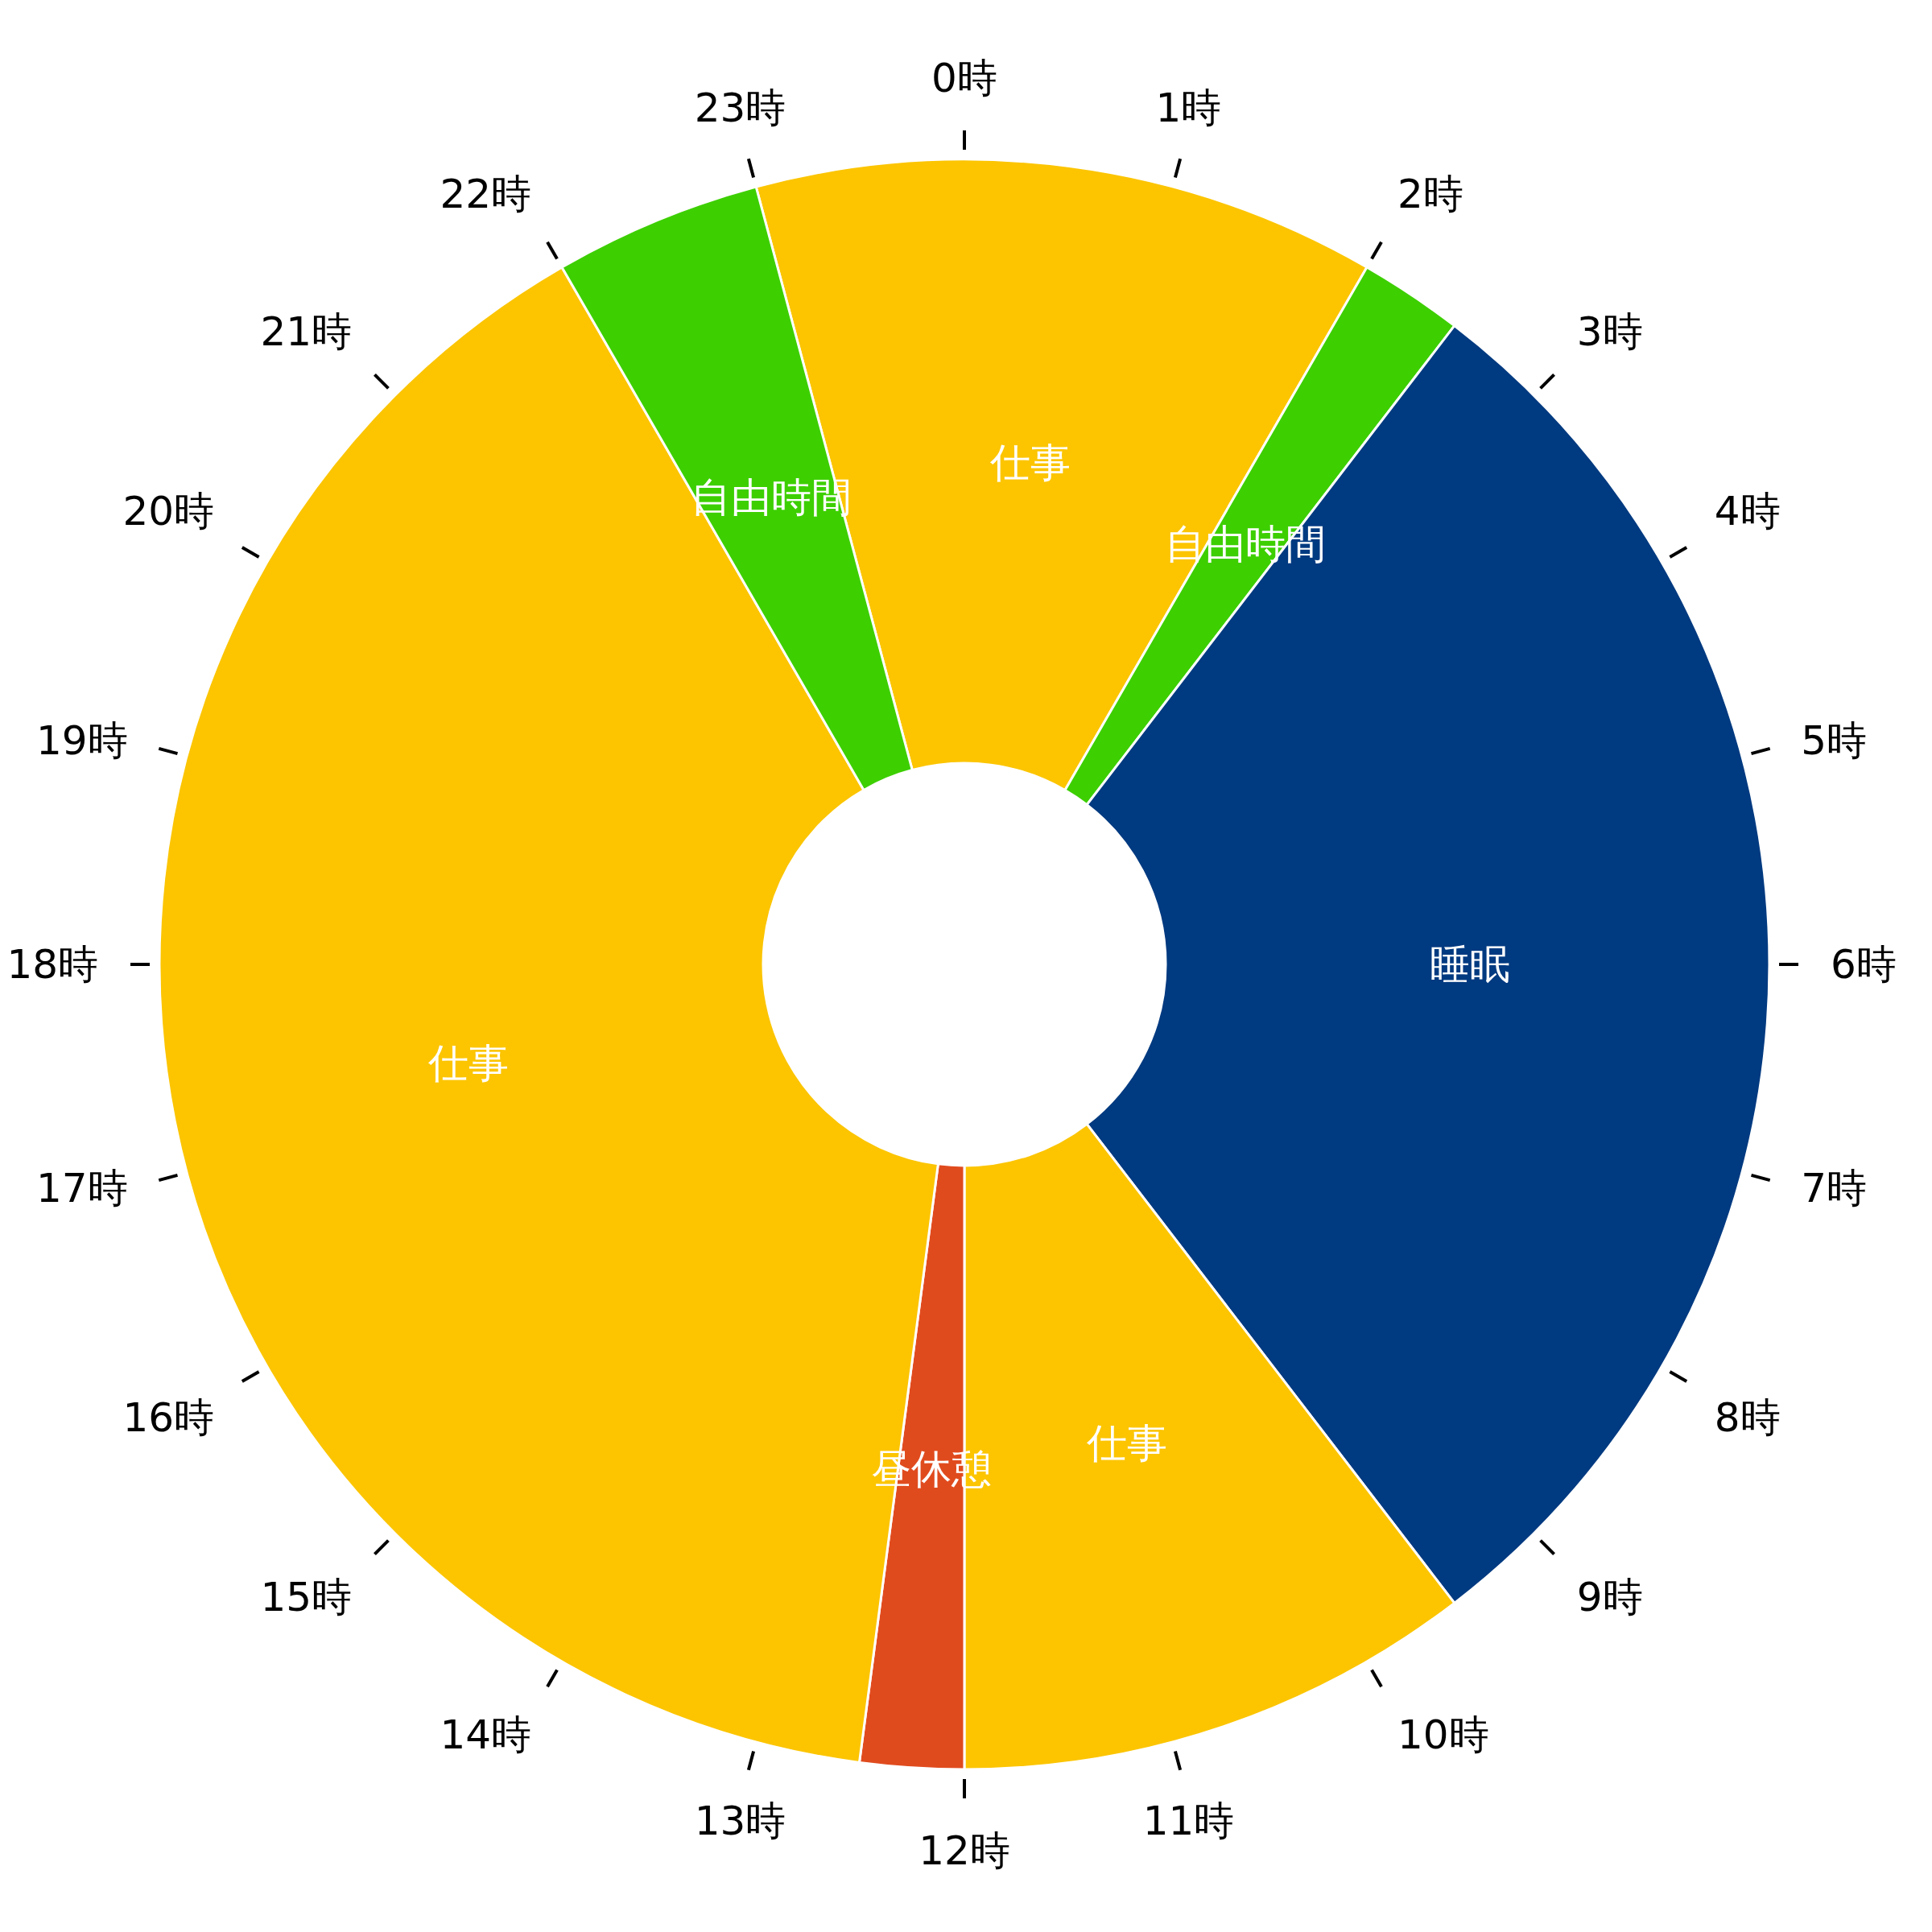 The width and height of the screenshot is (1932, 1932). What do you see at coordinates (82, 740) in the screenshot?
I see `text: 19時` at bounding box center [82, 740].